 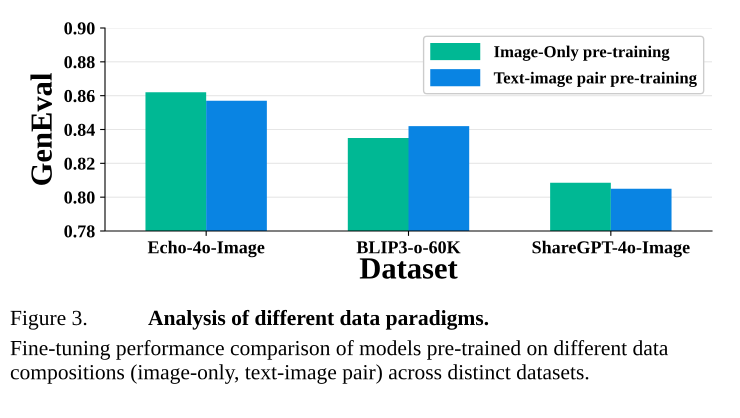 I want to click on y-tick-label: 0.82, so click(x=79, y=164).